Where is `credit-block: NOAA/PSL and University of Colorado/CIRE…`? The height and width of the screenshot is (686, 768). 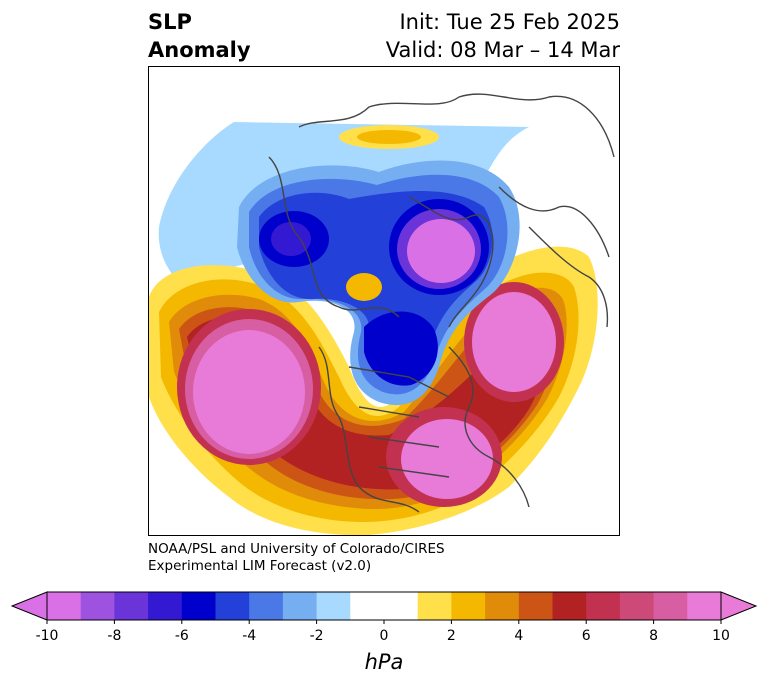
credit-block: NOAA/PSL and University of Colorado/CIRE… is located at coordinates (296, 558).